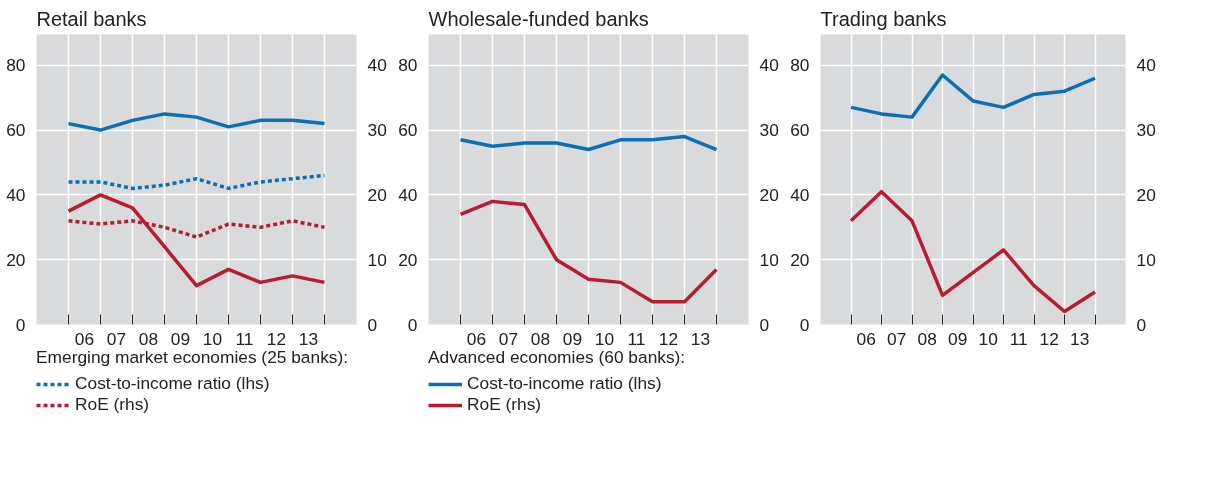 This screenshot has width=1225, height=494. I want to click on legend-title: Emerging market economies (25 banks):, so click(192, 357).